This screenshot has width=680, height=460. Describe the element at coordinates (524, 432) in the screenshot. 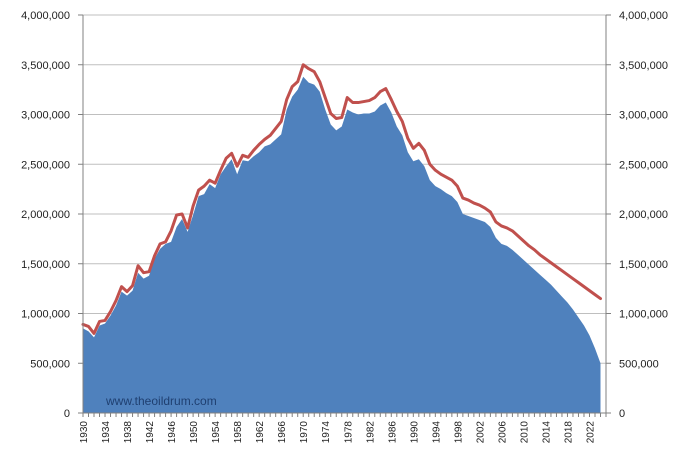

I see `x-tick-label: 2010` at that location.